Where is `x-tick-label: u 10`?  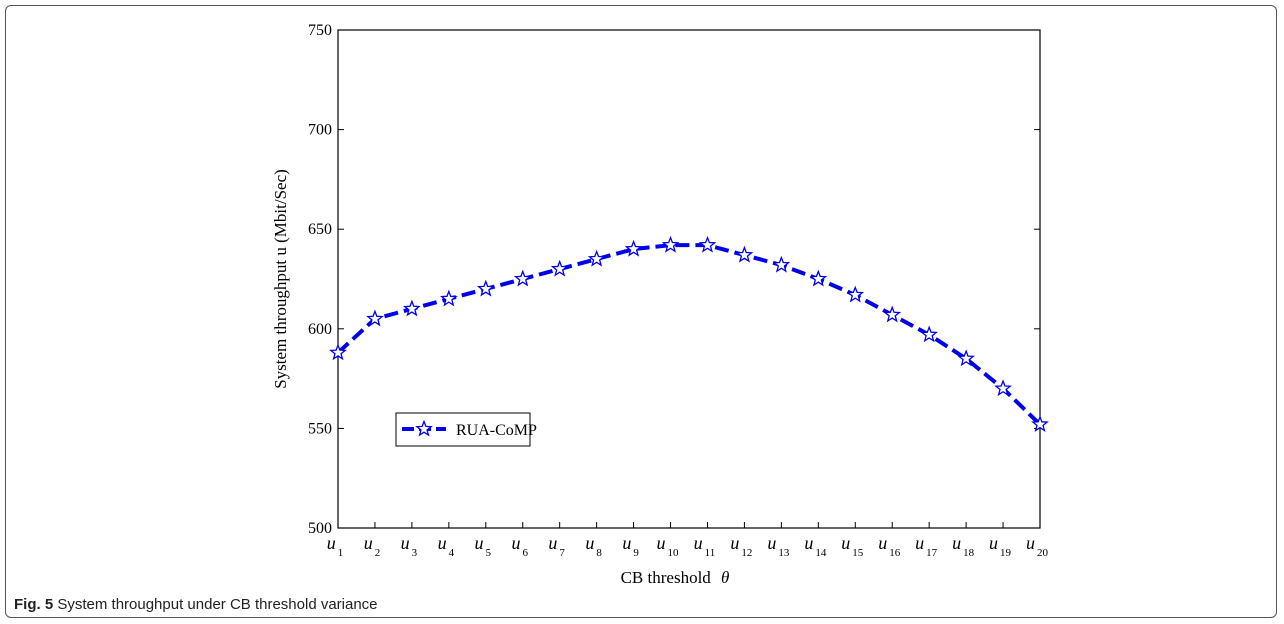 x-tick-label: u 10 is located at coordinates (668, 546).